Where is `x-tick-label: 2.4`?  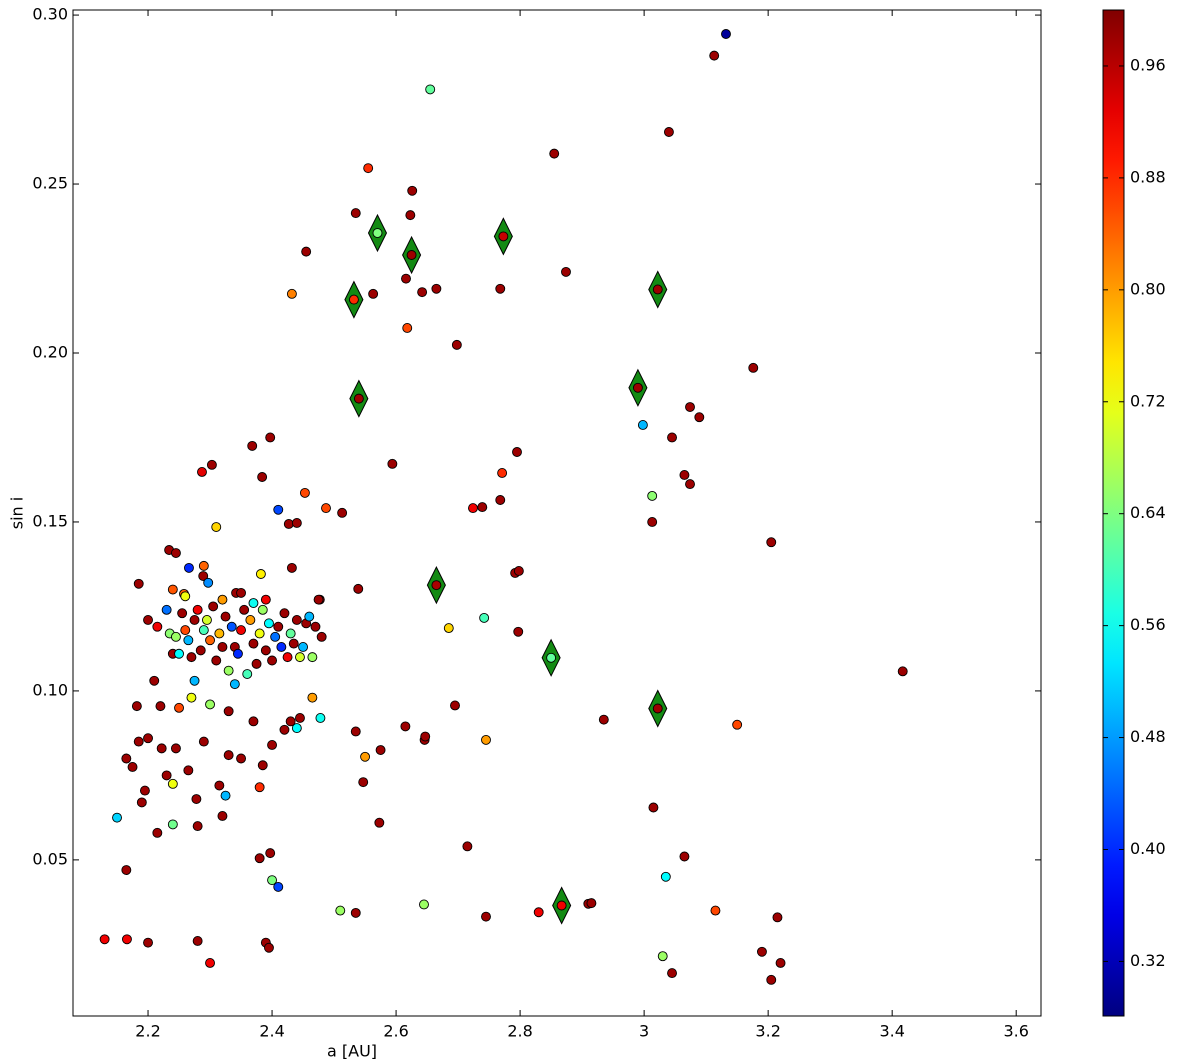
x-tick-label: 2.4 is located at coordinates (271, 1031).